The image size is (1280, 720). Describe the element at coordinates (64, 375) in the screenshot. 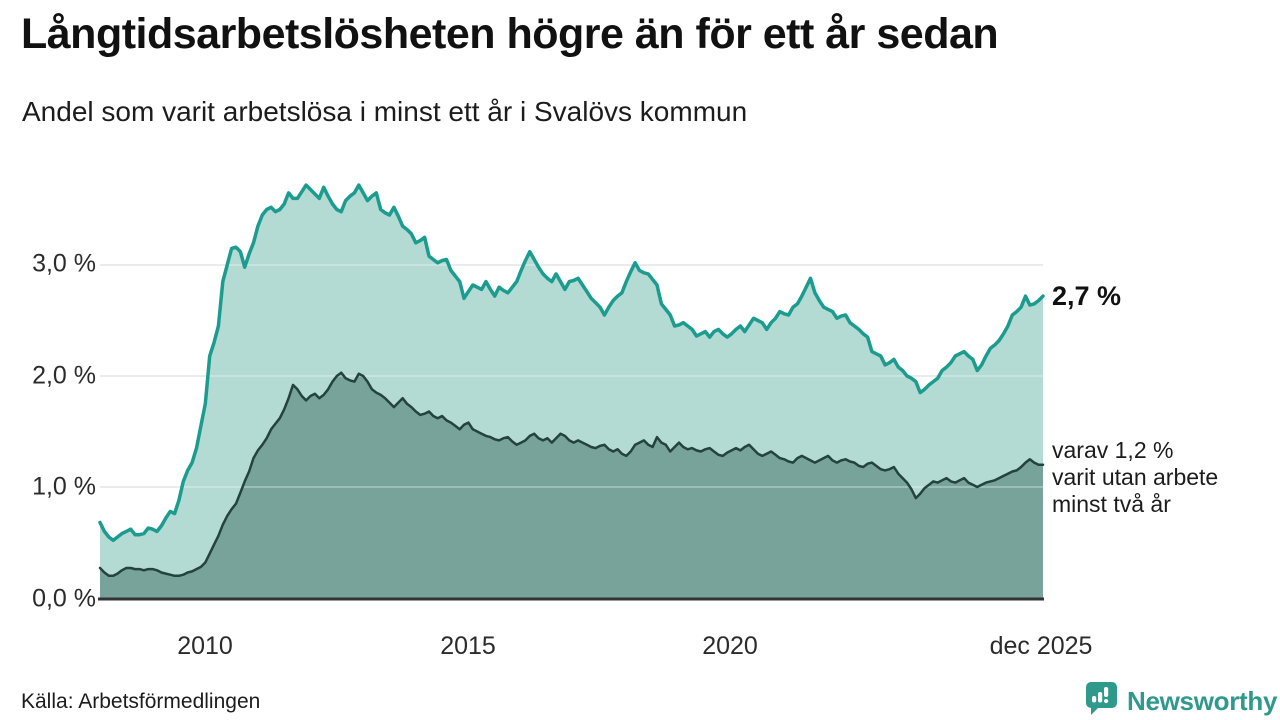

I see `y-axis-label-2: 2,0 %` at that location.